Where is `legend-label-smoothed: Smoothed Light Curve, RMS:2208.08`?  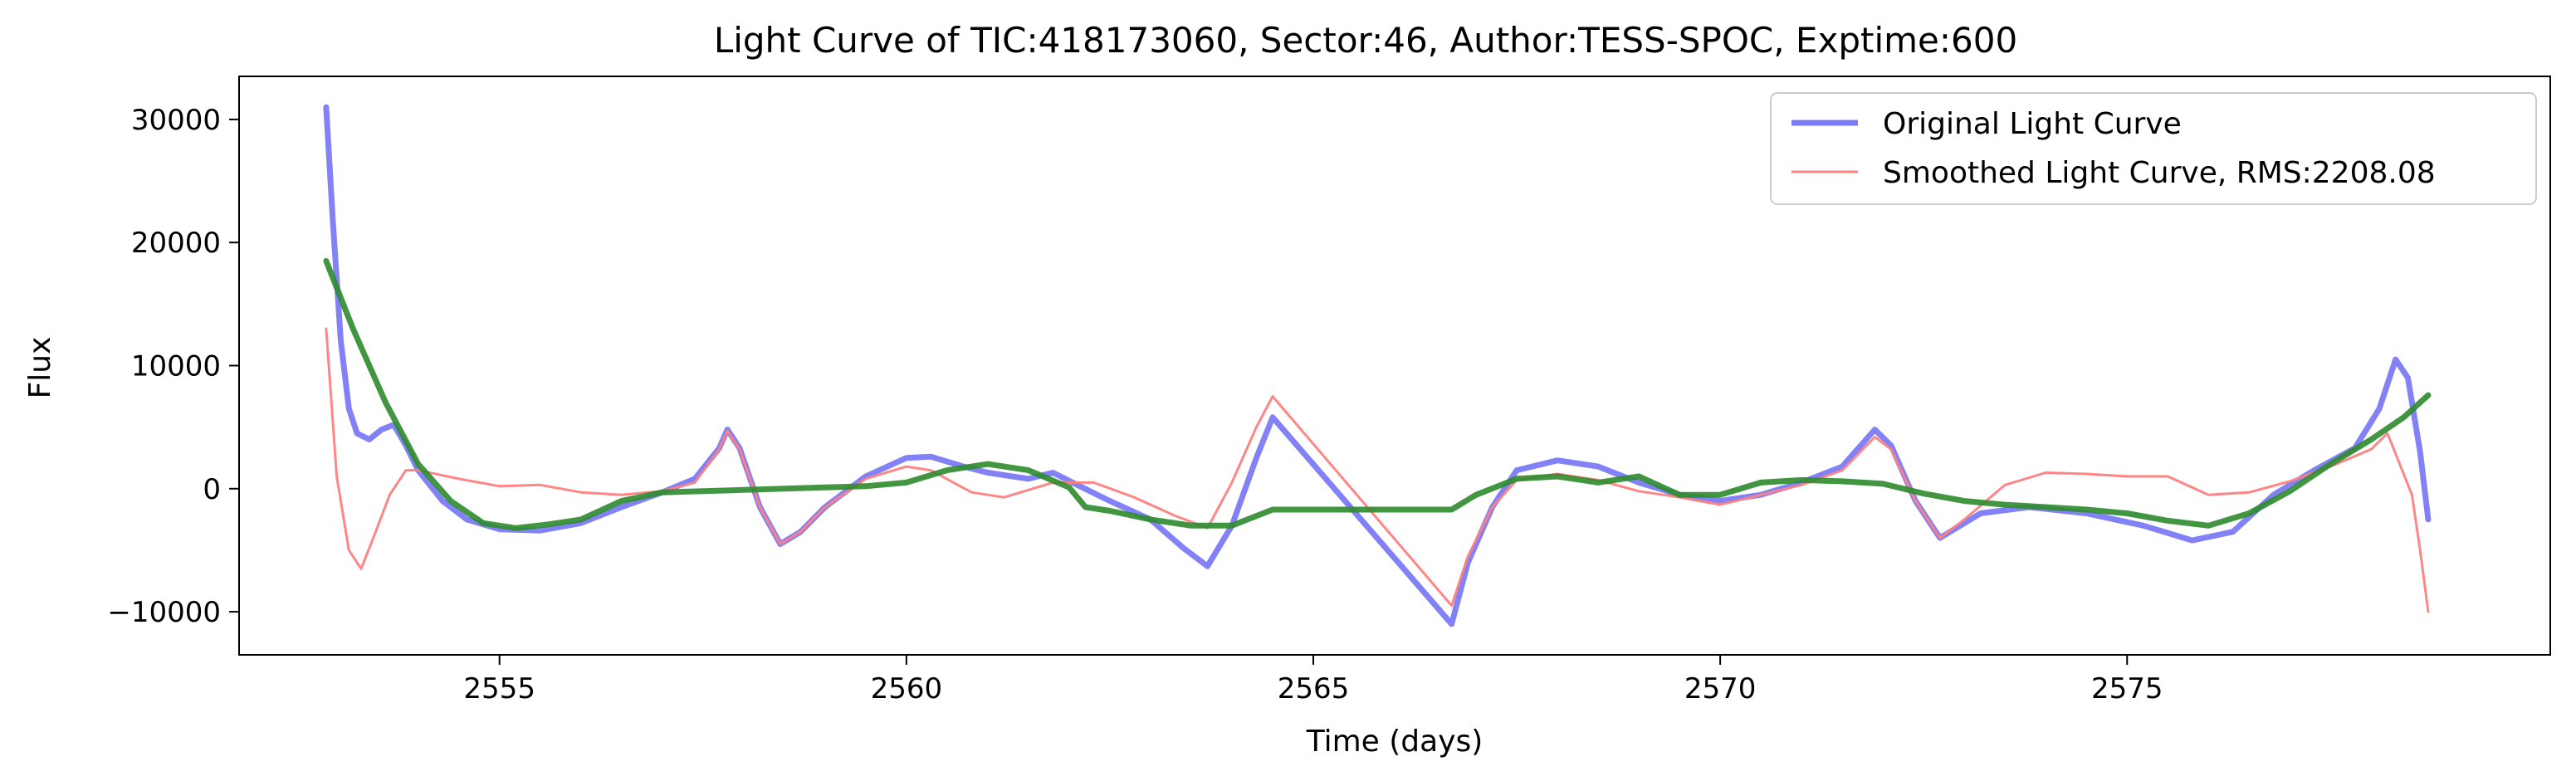
legend-label-smoothed: Smoothed Light Curve, RMS:2208.08 is located at coordinates (2159, 173).